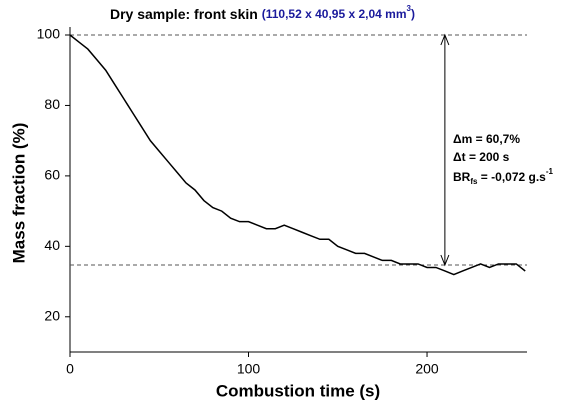 This screenshot has height=407, width=581. I want to click on annotation: Δm = 60,7%, so click(486, 139).